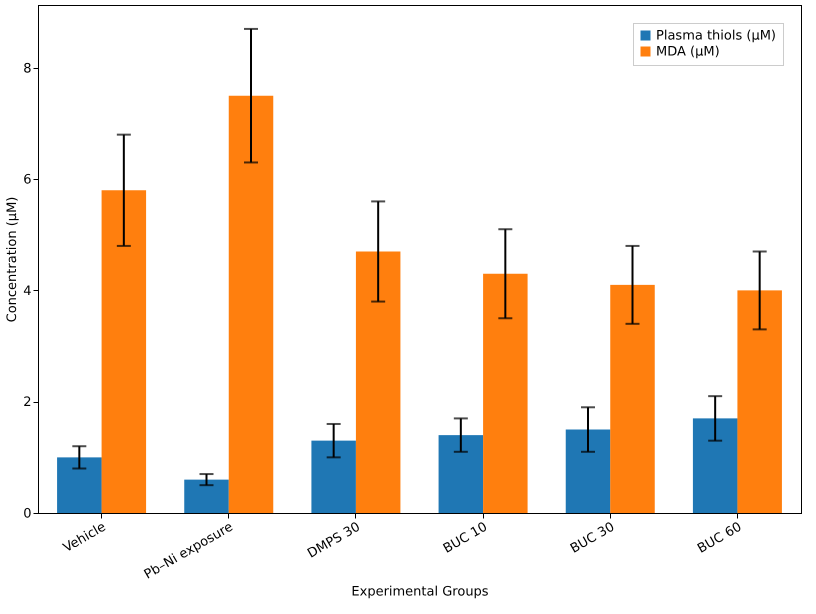  Describe the element at coordinates (716, 36) in the screenshot. I see `legend-label: Plasma thiols (µM)` at that location.